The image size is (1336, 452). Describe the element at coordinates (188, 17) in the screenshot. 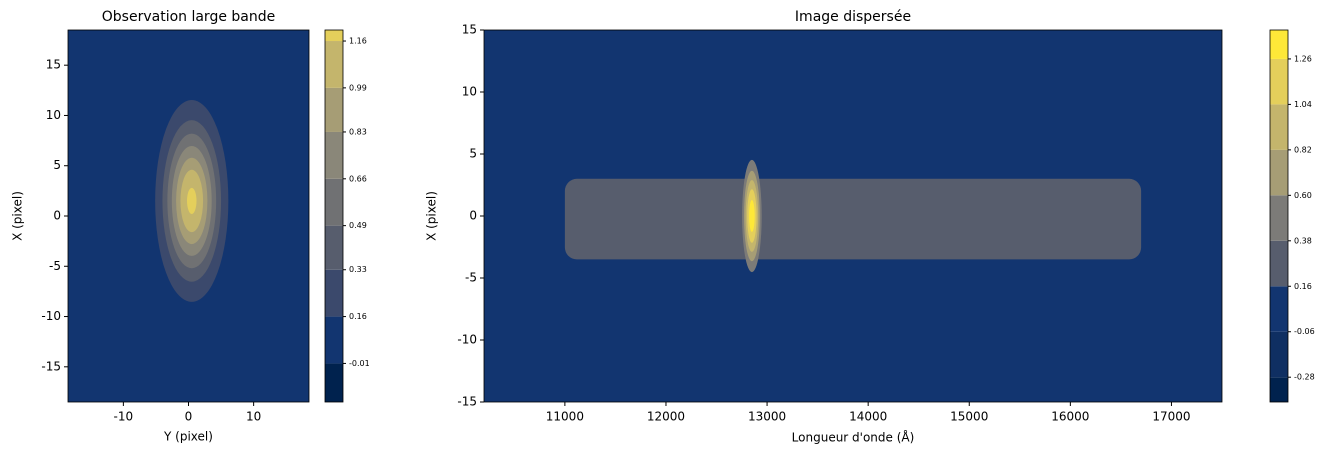

I see `chart-title: Observation large bande` at that location.